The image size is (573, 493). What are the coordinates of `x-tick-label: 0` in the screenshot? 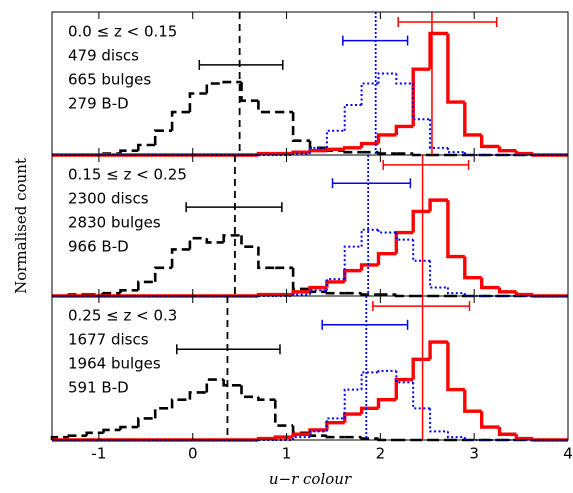 It's located at (193, 454).